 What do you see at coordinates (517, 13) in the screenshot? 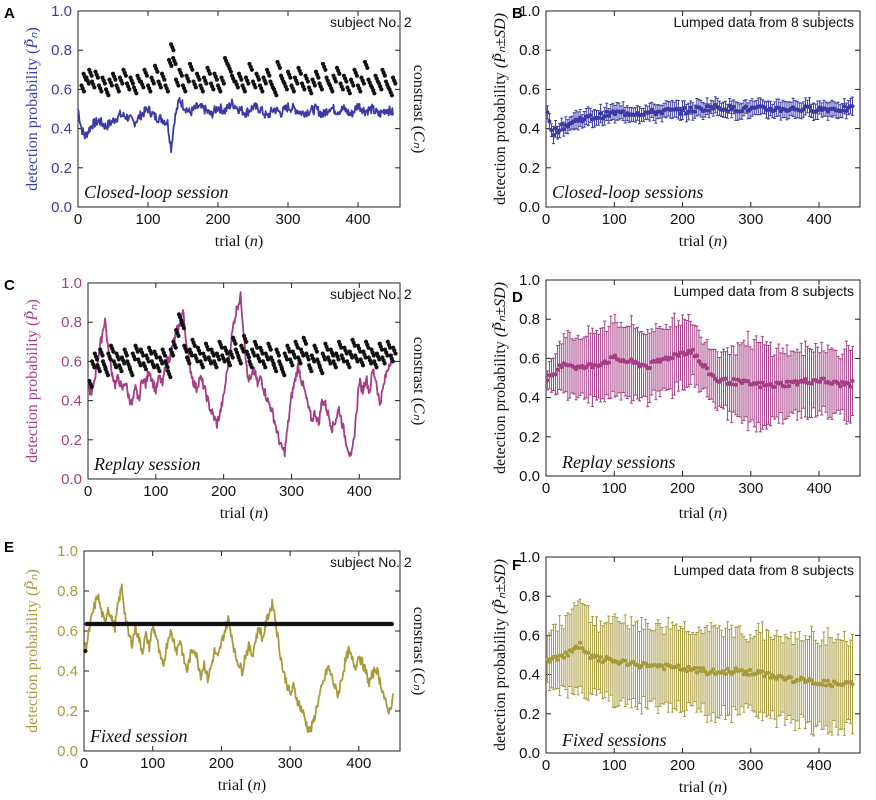
I see `panel-letter: B` at bounding box center [517, 13].